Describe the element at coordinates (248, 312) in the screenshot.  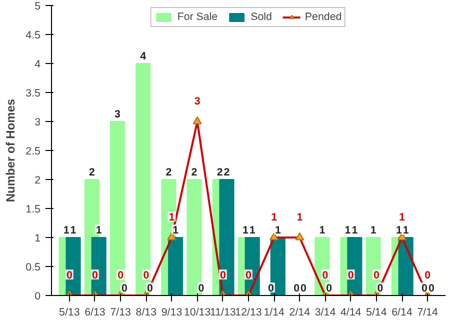
I see `x-tick-label: 12/13` at that location.